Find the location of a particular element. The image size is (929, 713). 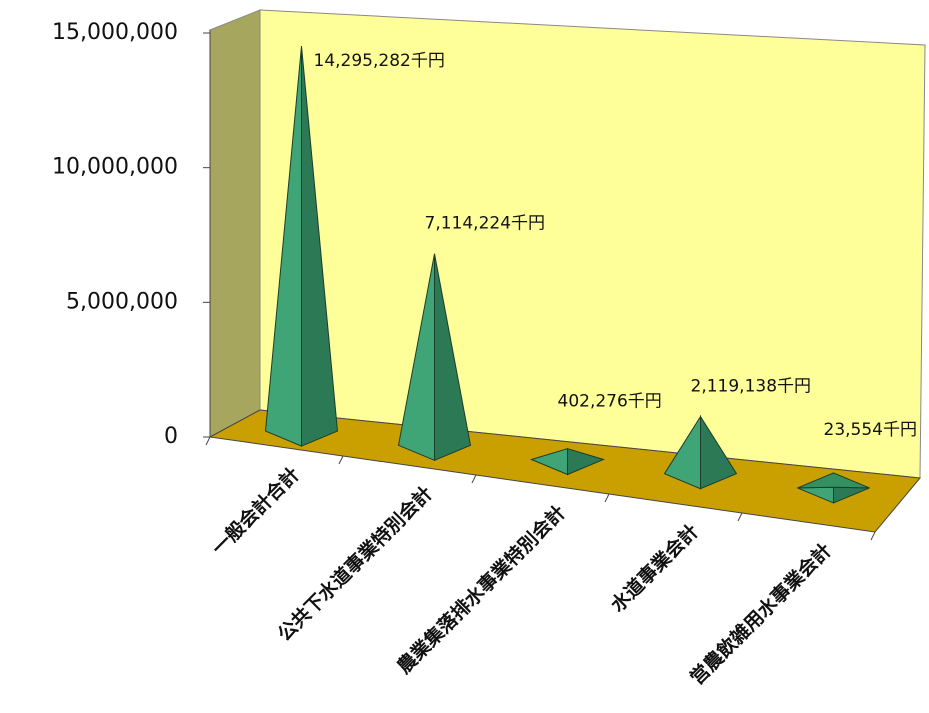

value-label: 23,554千円 is located at coordinates (870, 430).